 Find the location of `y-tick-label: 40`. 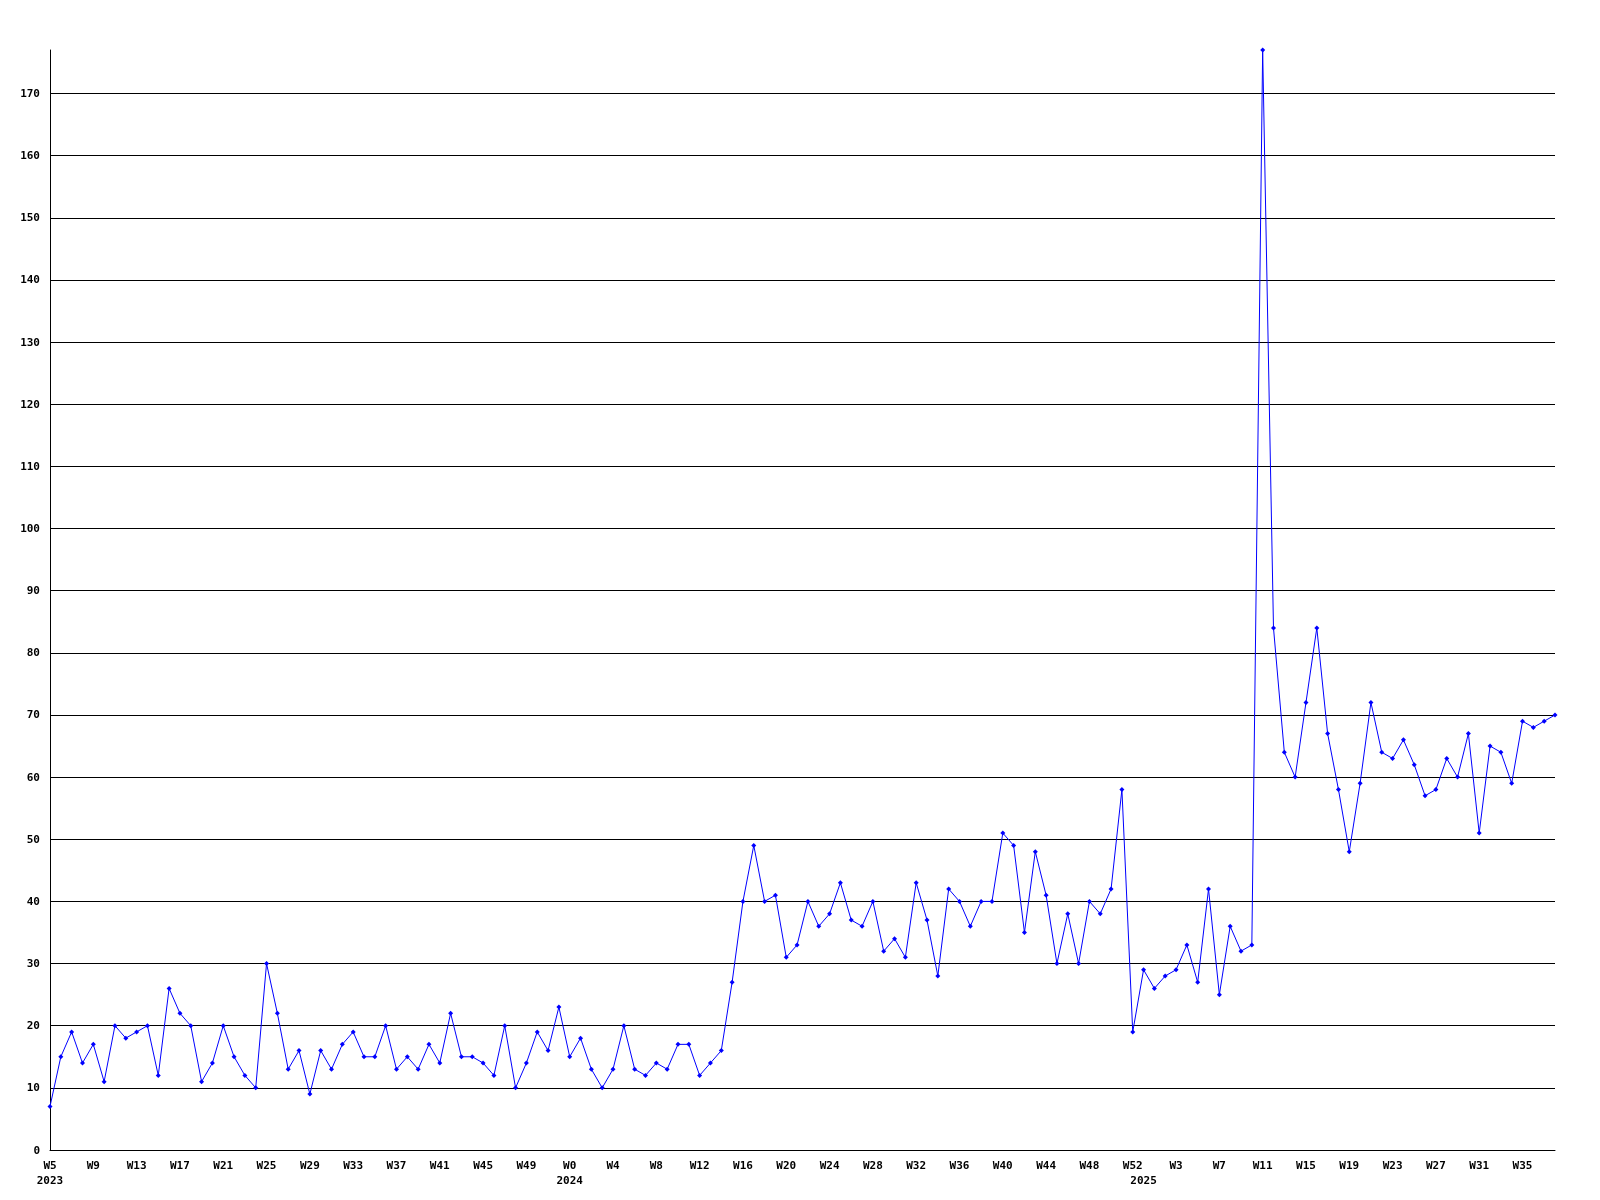

y-tick-label: 40 is located at coordinates (33, 901).